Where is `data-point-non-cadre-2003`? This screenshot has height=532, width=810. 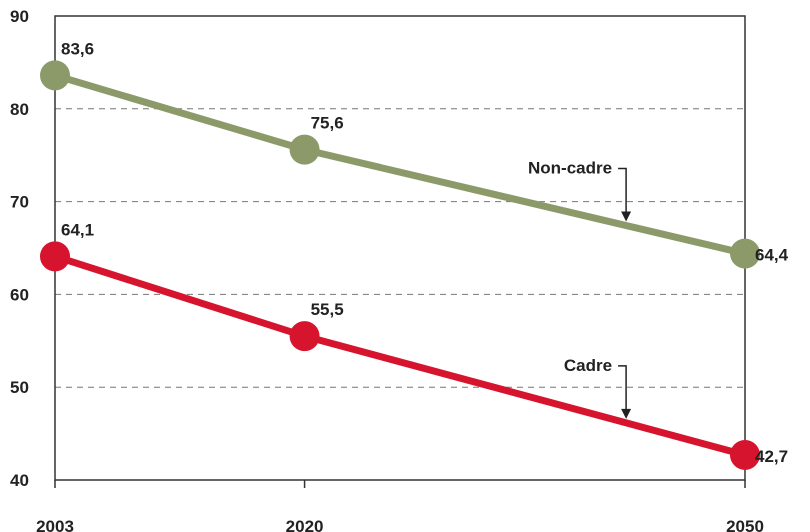
data-point-non-cadre-2003 is located at coordinates (55, 75).